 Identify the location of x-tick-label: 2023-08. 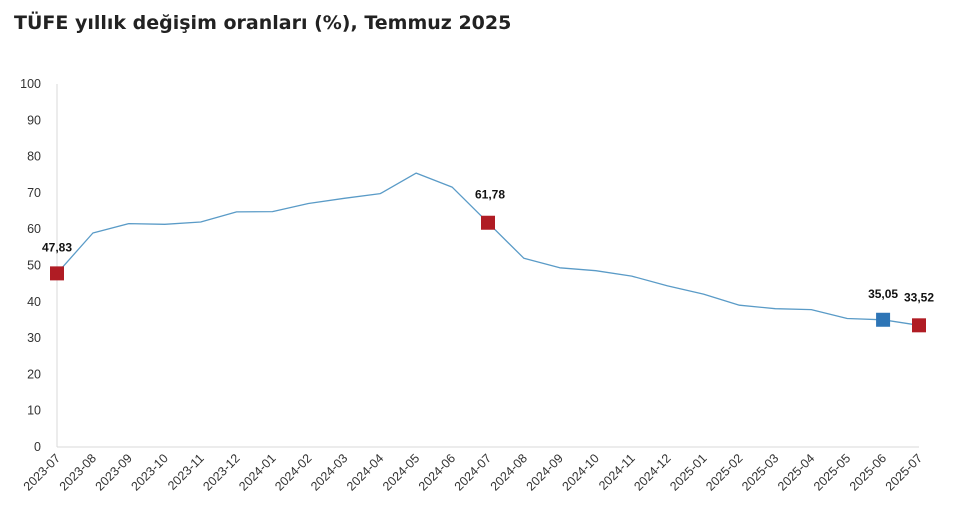
(78, 472).